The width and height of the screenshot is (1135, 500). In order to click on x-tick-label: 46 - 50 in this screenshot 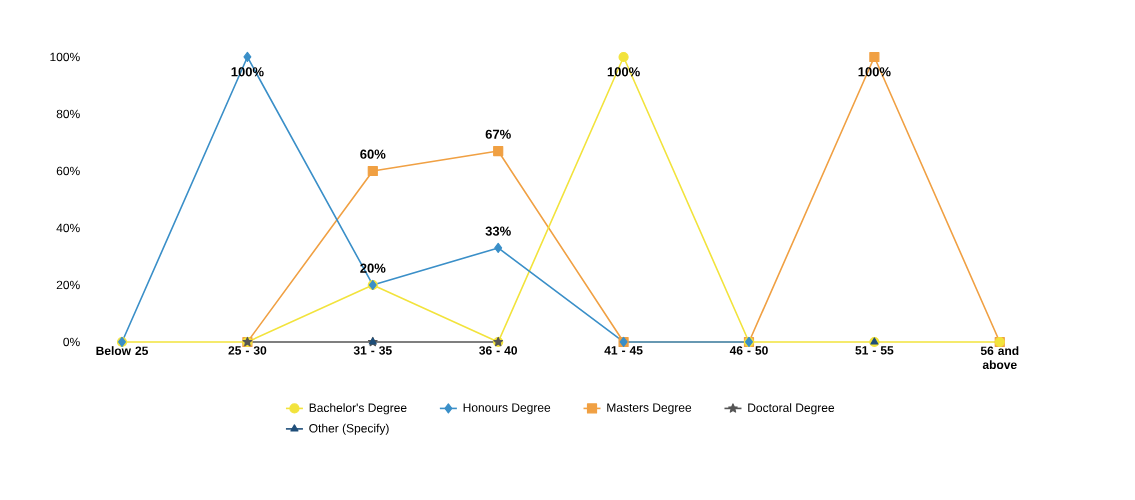, I will do `click(748, 350)`.